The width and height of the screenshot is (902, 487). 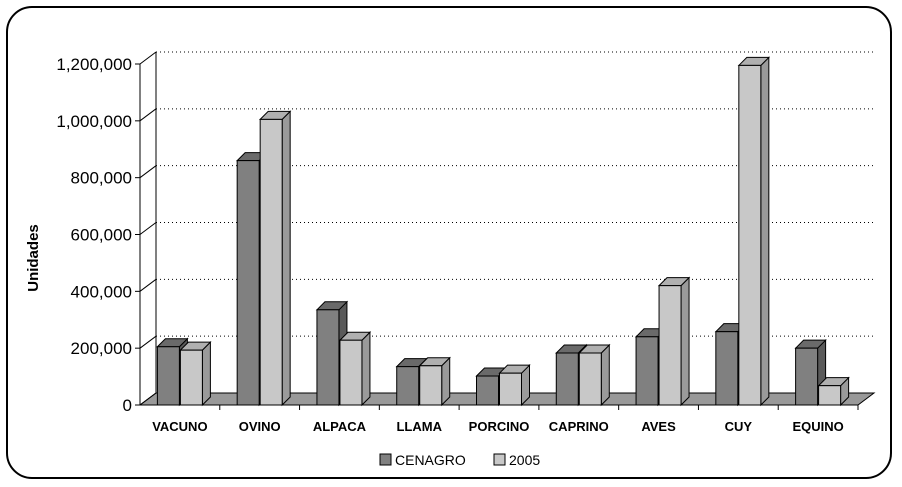 What do you see at coordinates (168, 376) in the screenshot?
I see `bar-cenagro-vacuno` at bounding box center [168, 376].